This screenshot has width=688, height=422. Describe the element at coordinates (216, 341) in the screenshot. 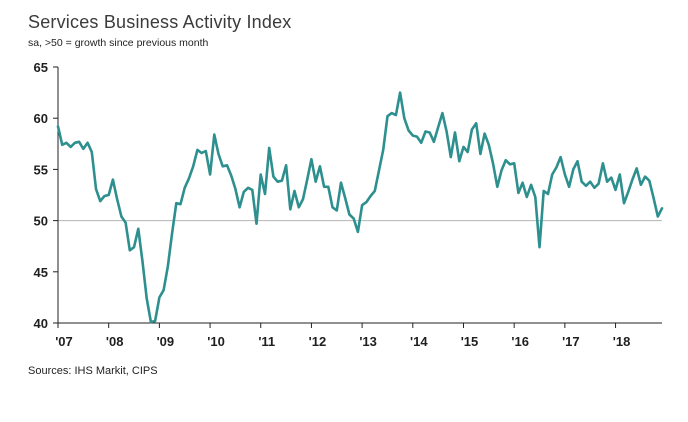

I see `x-tick-label: '10` at that location.